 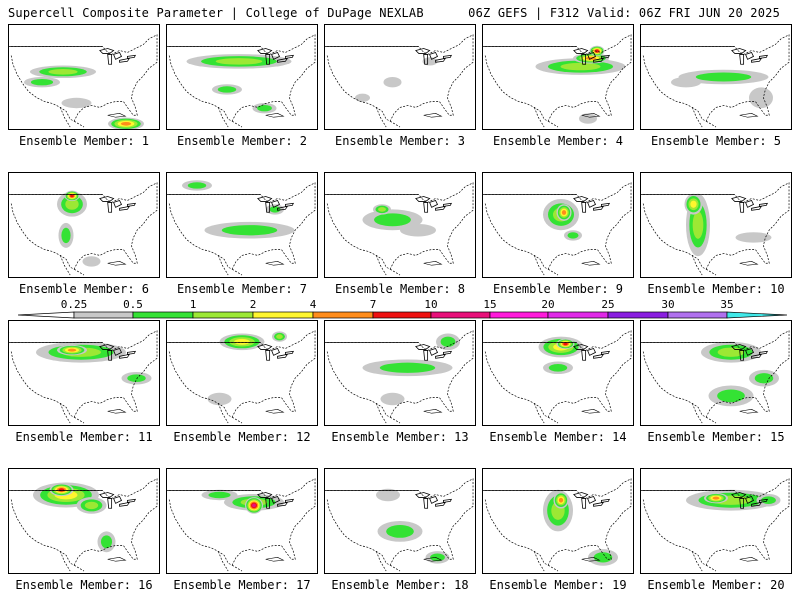 I want to click on colorbar-tick-label: 10, so click(x=431, y=304).